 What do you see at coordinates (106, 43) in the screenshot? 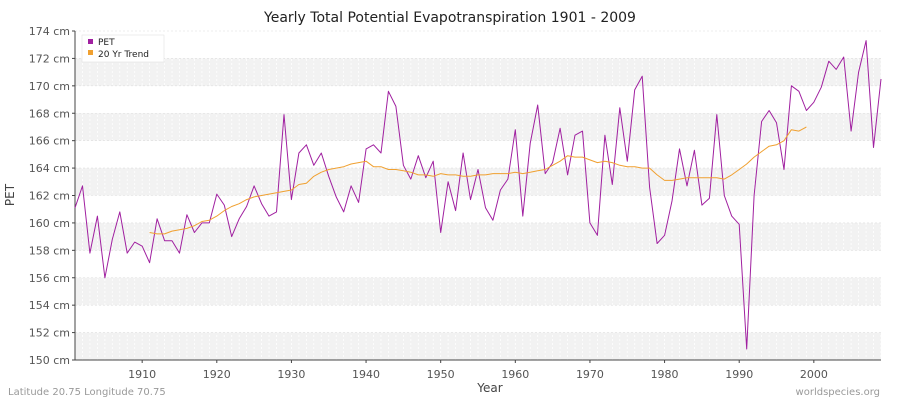
I see `legend-label-pet: PET` at bounding box center [106, 43].